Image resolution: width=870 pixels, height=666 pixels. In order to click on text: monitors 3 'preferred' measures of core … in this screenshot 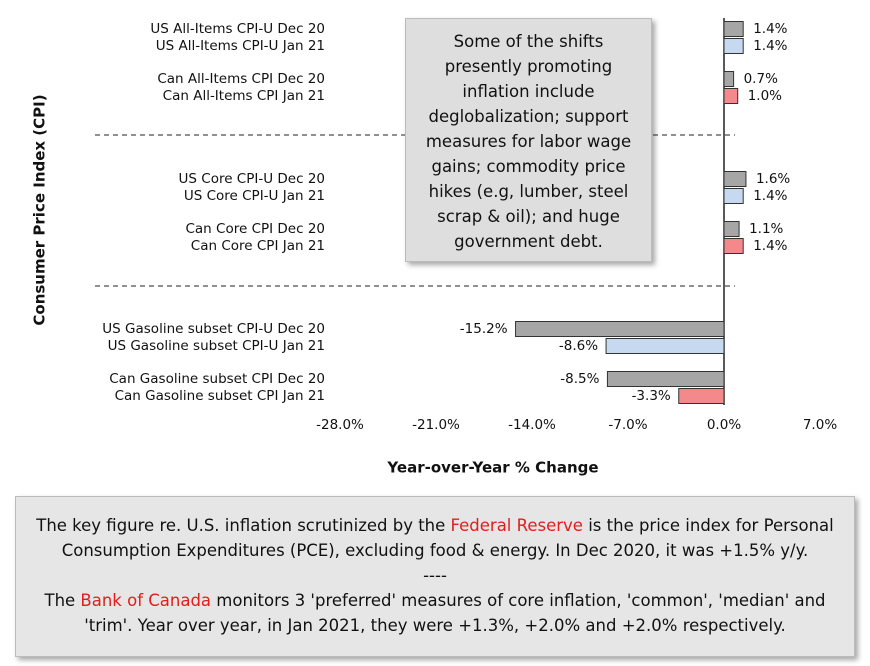, I will do `click(455, 613)`.